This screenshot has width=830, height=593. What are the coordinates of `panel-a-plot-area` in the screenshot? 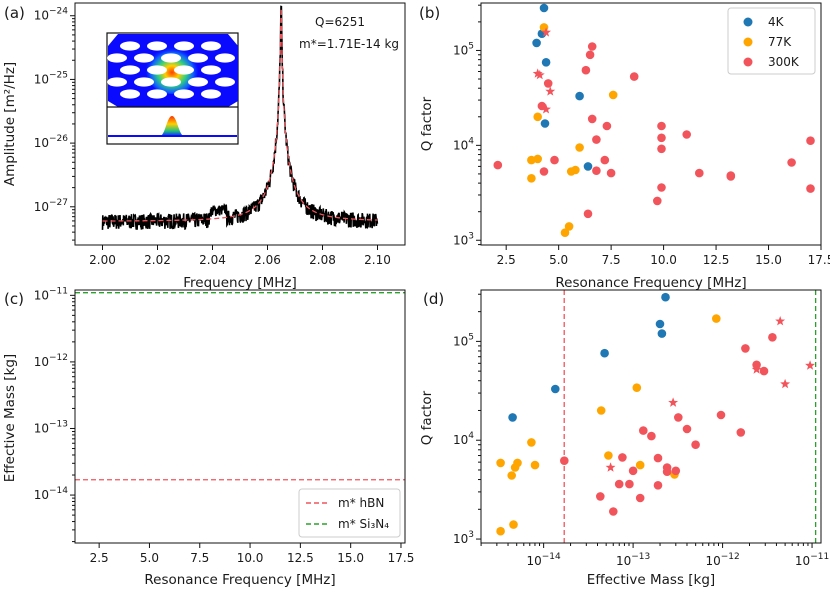 It's located at (240, 117).